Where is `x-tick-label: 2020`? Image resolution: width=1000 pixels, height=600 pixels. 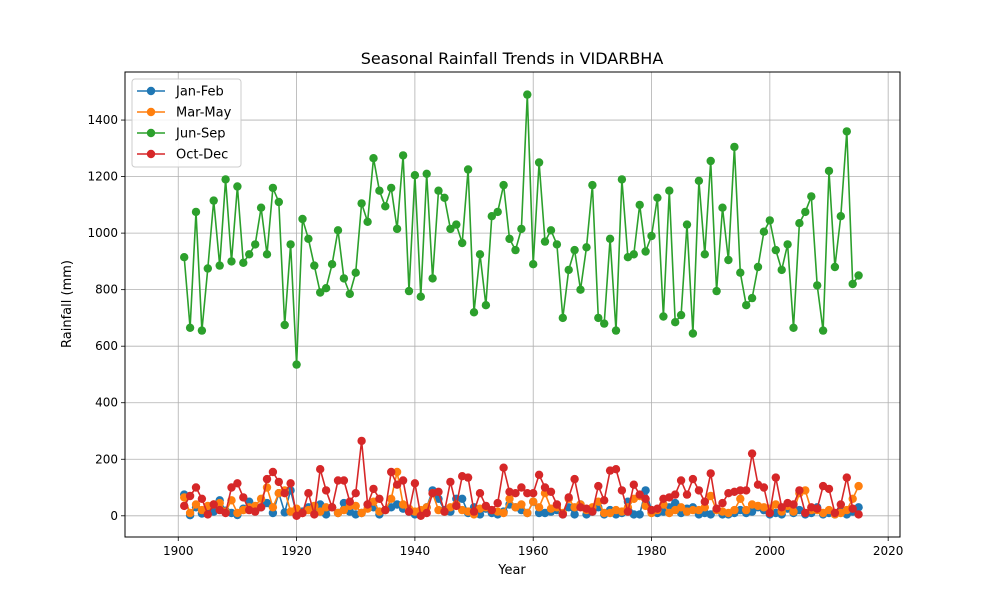
x-tick-label: 2020 is located at coordinates (888, 551).